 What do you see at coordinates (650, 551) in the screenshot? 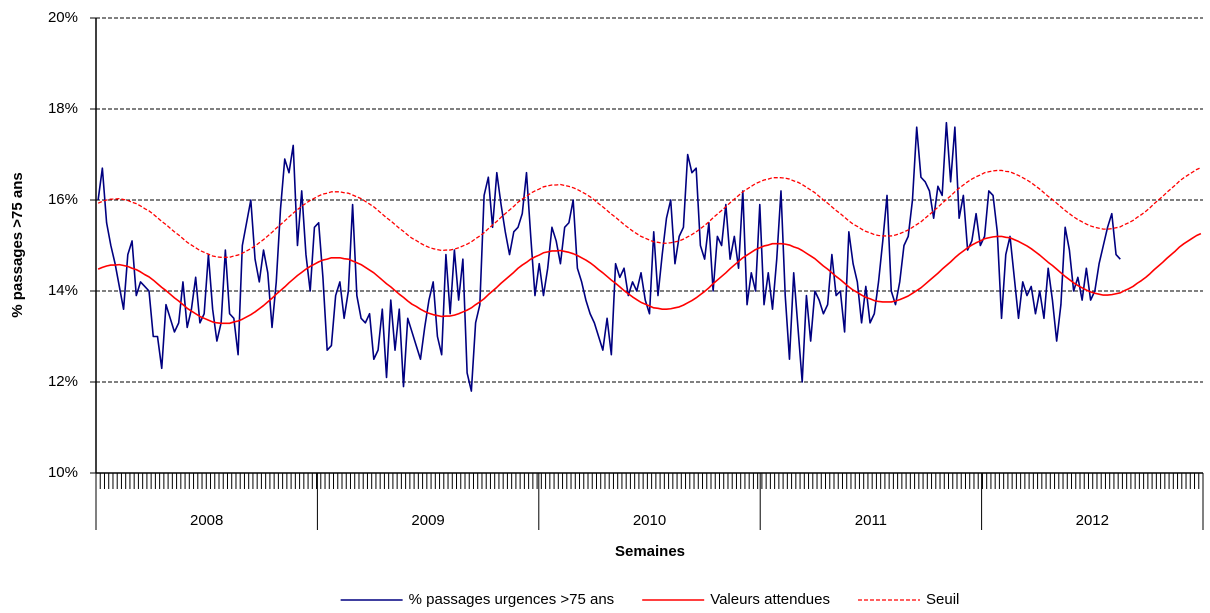
I see `x-axis-label: Semaines` at bounding box center [650, 551].